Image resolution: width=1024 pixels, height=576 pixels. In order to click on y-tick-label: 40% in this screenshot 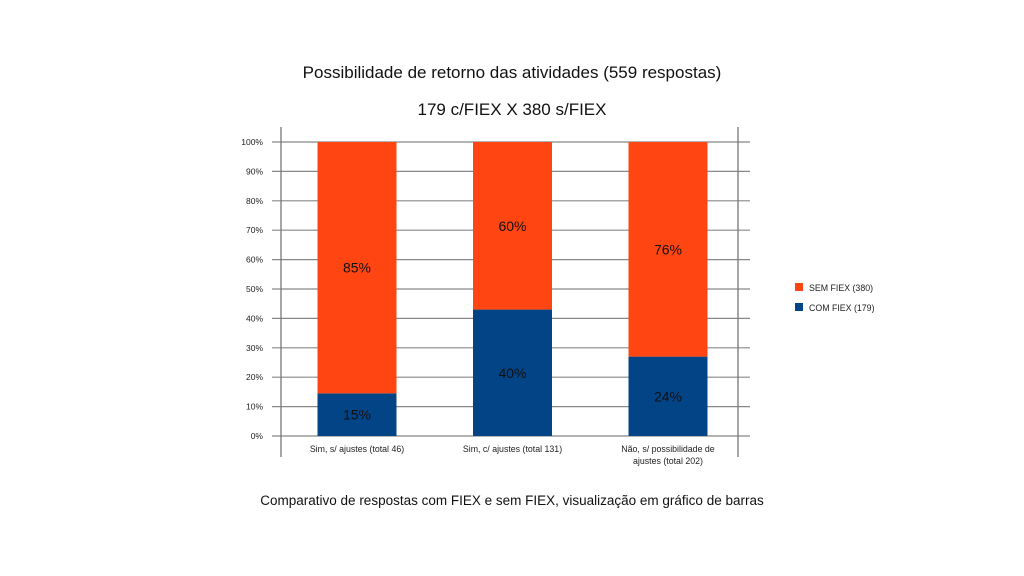, I will do `click(254, 318)`.